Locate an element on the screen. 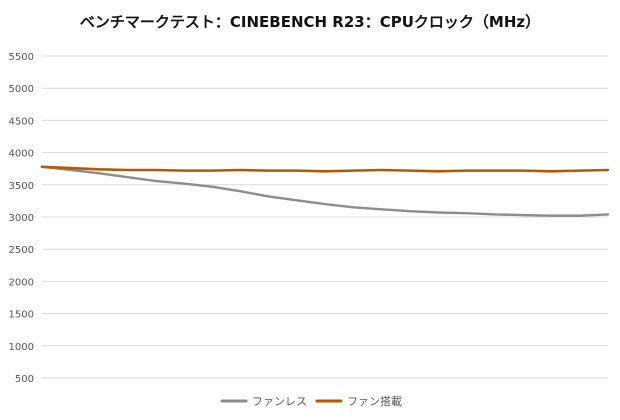 This screenshot has height=420, width=620. chart-title: ベンチマークテスト：CINEBENCH R23：CPUクロック（MHz） is located at coordinates (310, 22).